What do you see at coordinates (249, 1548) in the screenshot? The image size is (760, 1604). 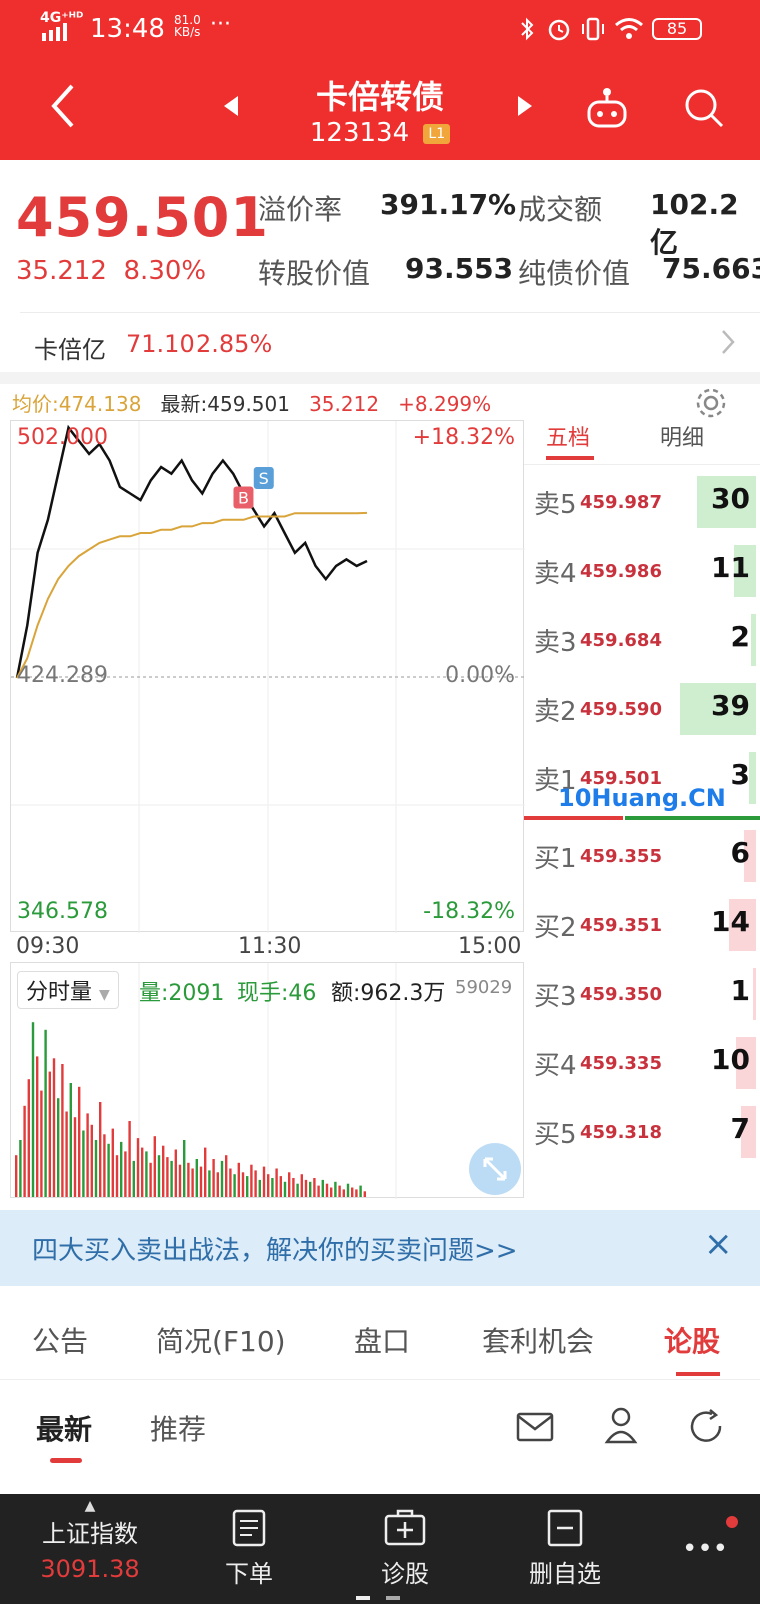 I see `order-button: 下单` at bounding box center [249, 1548].